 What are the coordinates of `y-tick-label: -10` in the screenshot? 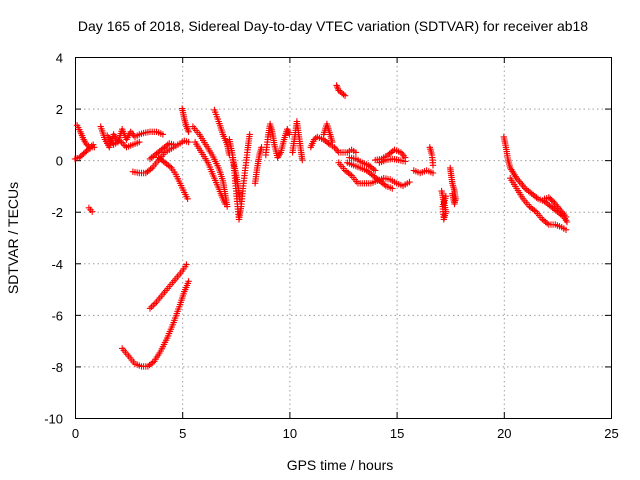 It's located at (53, 419).